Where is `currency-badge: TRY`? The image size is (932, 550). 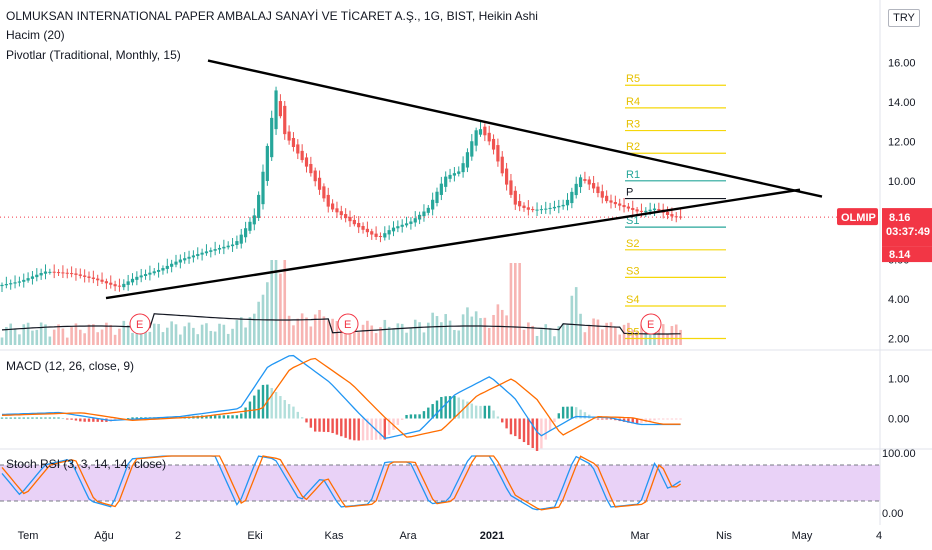 currency-badge: TRY is located at coordinates (904, 18).